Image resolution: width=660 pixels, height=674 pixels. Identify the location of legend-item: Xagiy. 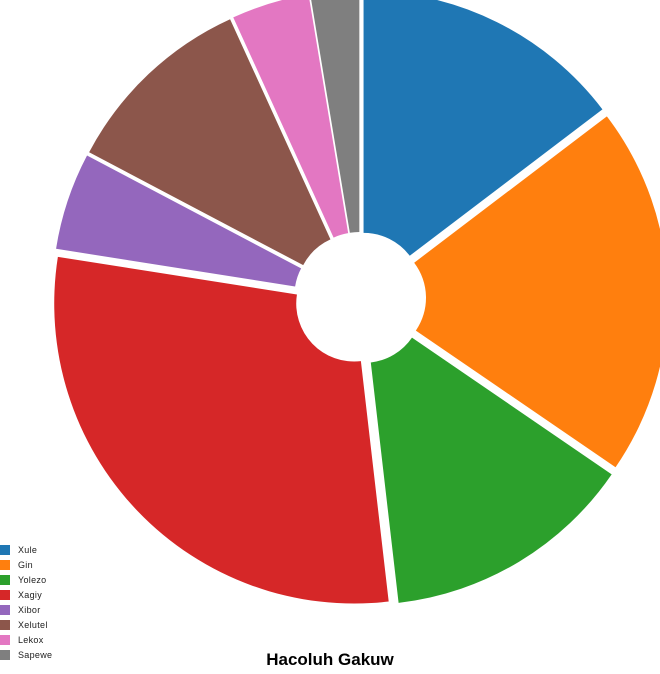
(26, 594).